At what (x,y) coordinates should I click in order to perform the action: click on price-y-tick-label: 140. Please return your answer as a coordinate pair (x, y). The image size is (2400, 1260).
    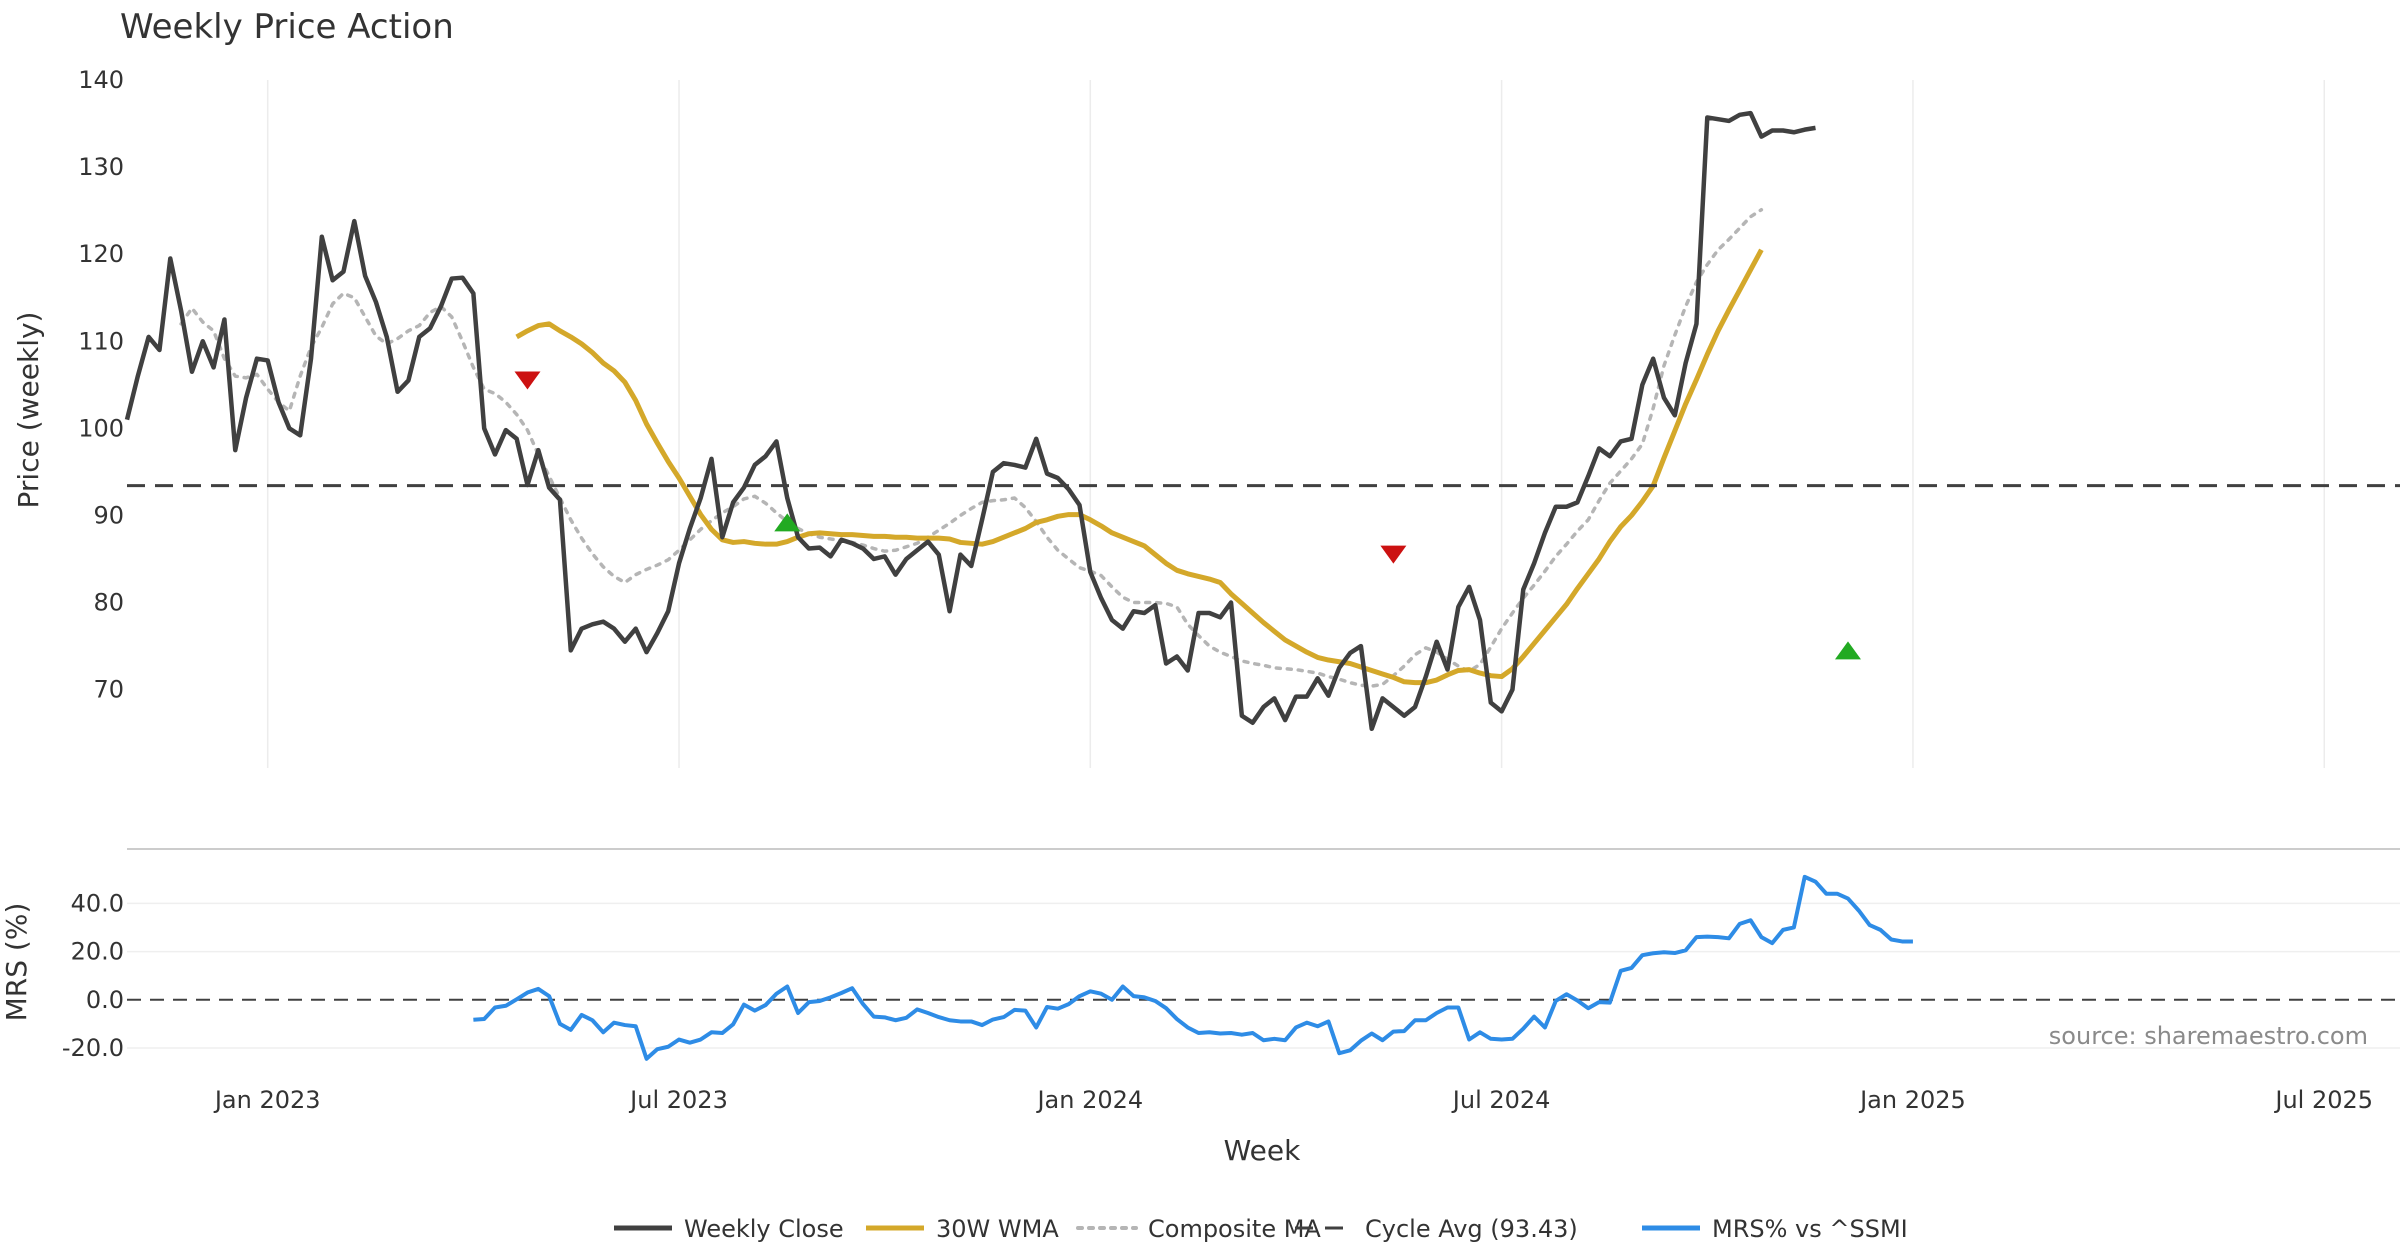
    Looking at the image, I should click on (101, 80).